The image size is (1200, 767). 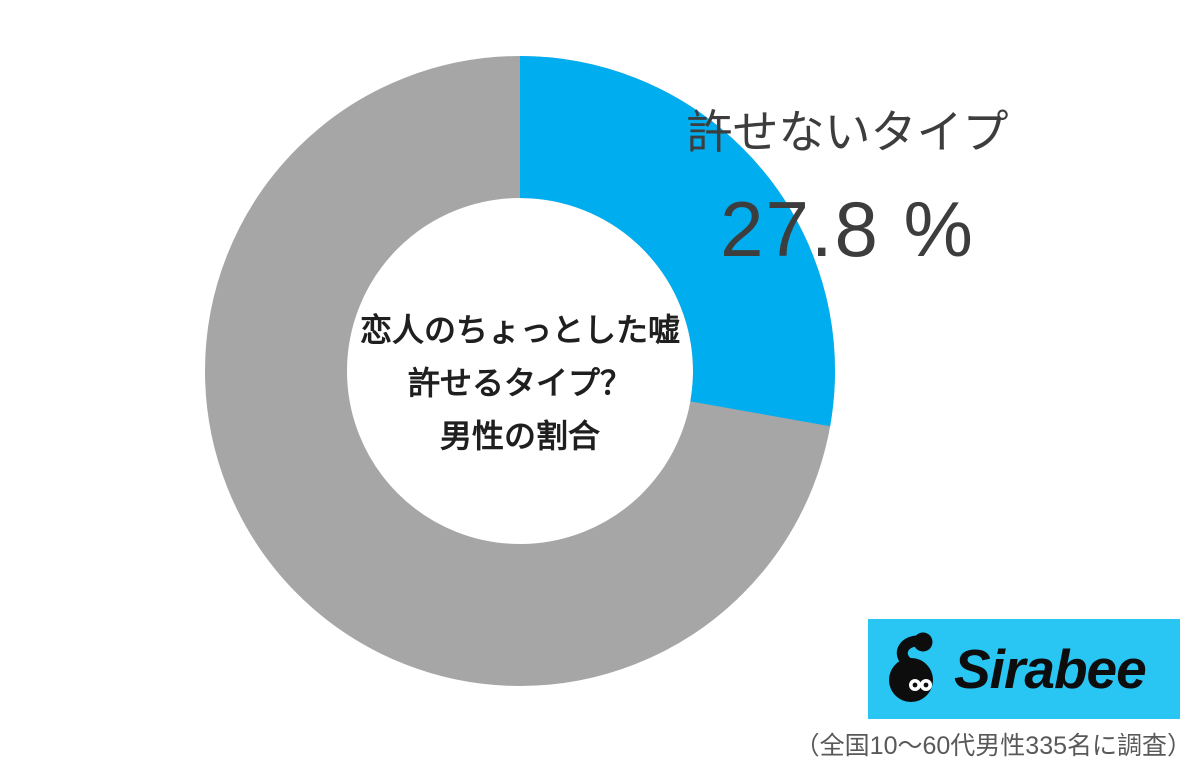 I want to click on slice-category-label: 許せないタイプ, so click(x=847, y=132).